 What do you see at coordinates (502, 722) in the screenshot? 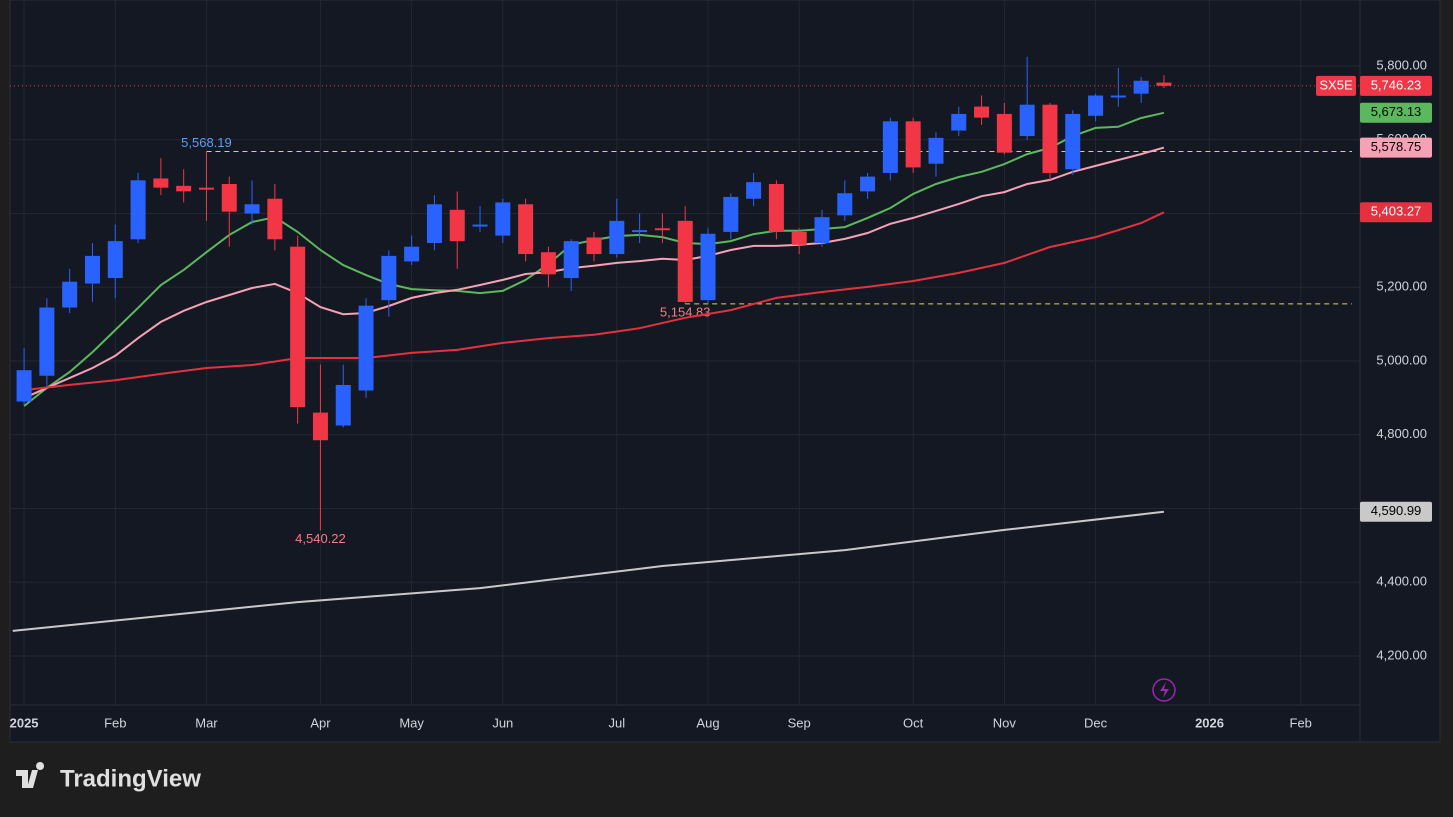
I see `x-tick-label: Jun` at bounding box center [502, 722].